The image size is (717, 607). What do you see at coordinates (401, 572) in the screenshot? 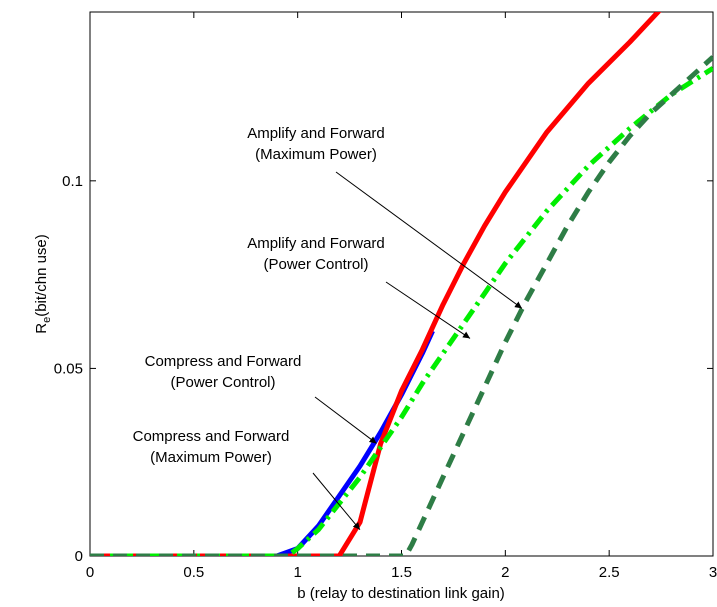
I see `x-tick-label: 1.5` at bounding box center [401, 572].